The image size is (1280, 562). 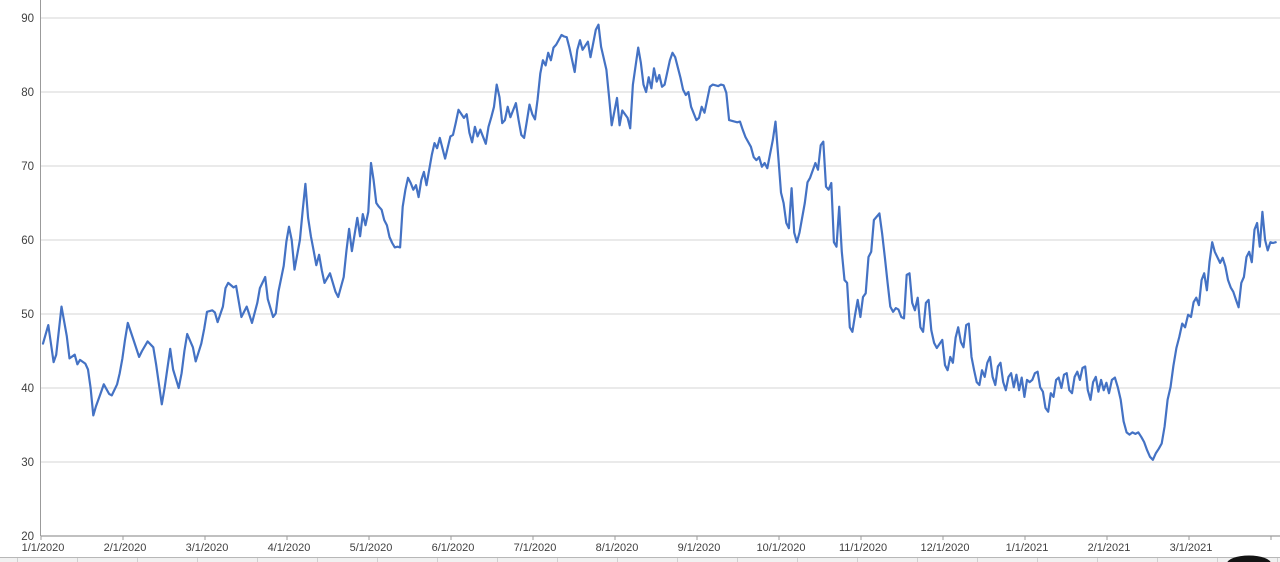 I want to click on x-axis-label: 6/1/2020, so click(x=453, y=548).